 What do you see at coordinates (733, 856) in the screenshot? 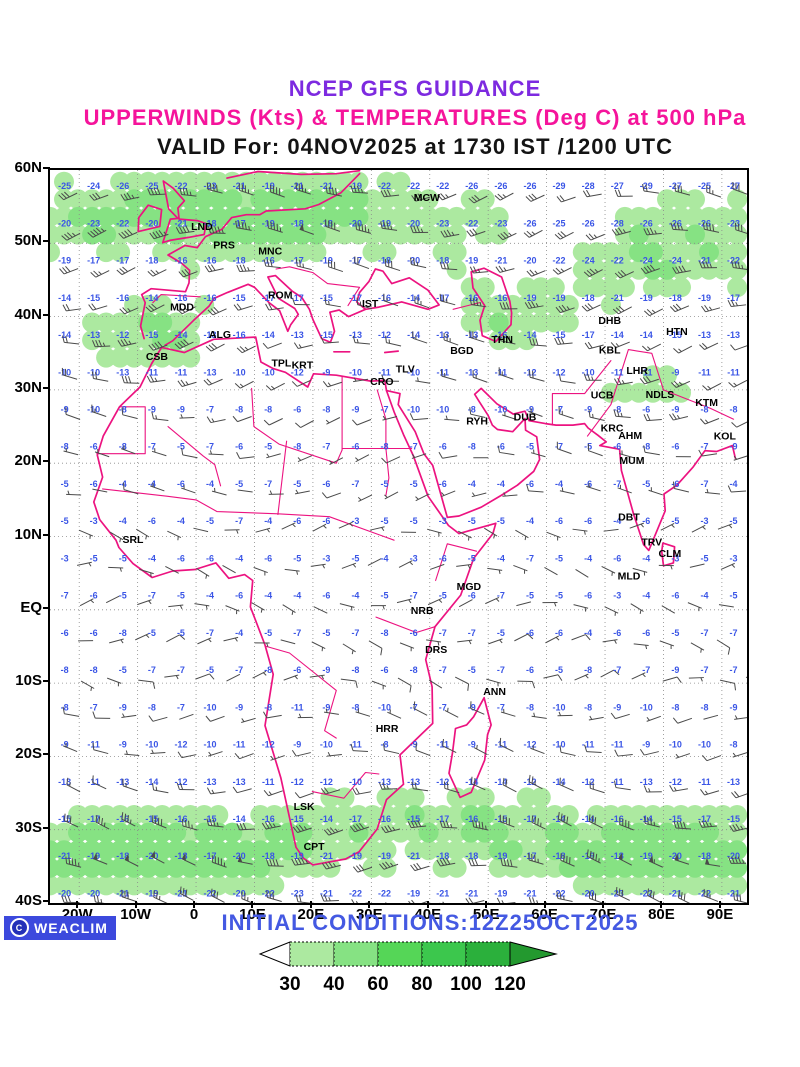
I see `svg-text: -20` at bounding box center [733, 856].